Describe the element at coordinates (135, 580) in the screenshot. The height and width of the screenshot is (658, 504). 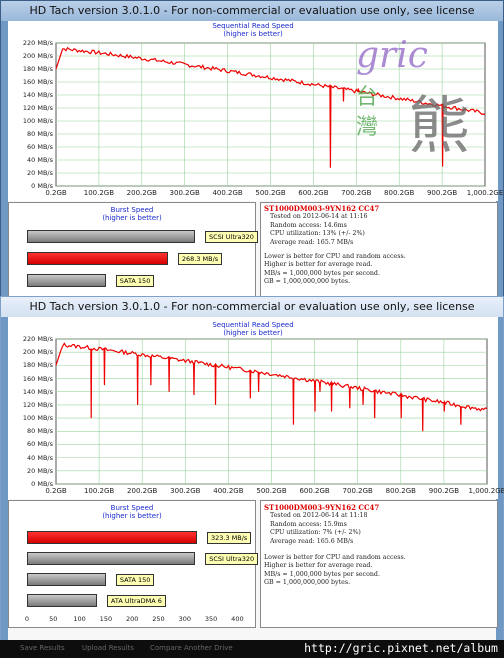
I see `burst-bar-label: SATA 150` at that location.